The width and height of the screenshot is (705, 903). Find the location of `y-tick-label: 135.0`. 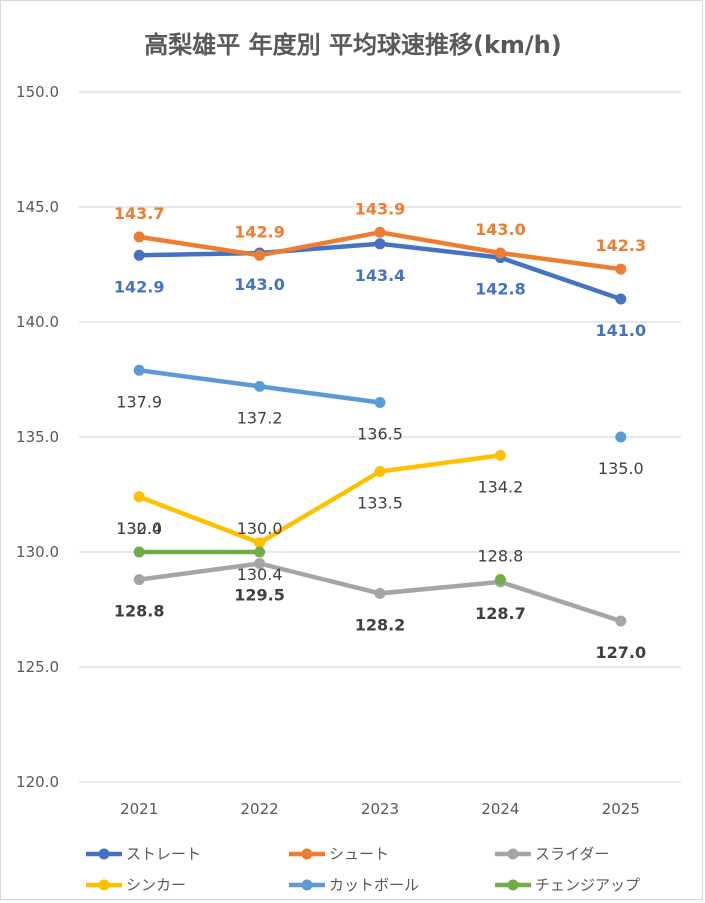

y-tick-label: 135.0 is located at coordinates (37, 437).